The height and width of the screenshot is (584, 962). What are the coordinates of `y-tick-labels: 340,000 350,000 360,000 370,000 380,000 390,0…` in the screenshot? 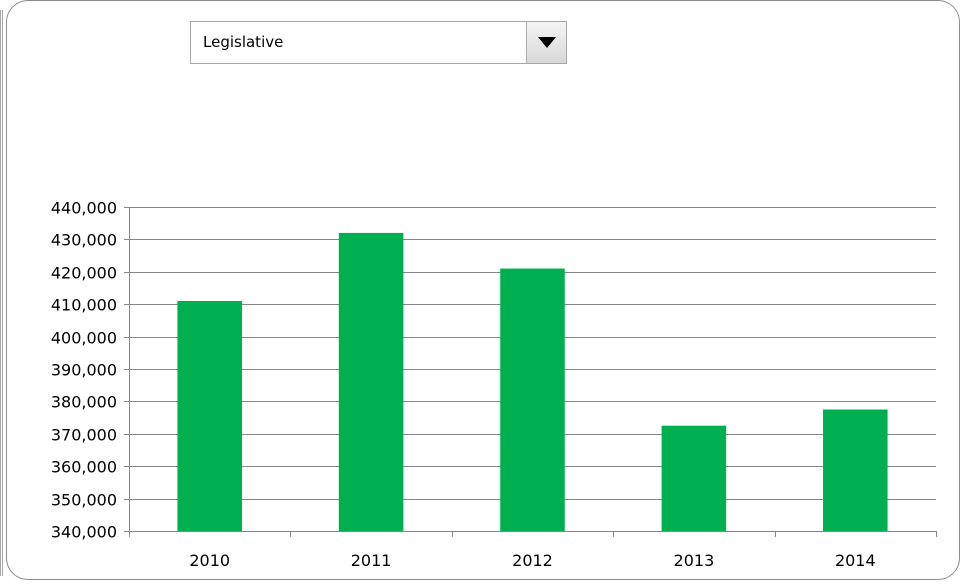 It's located at (84, 370).